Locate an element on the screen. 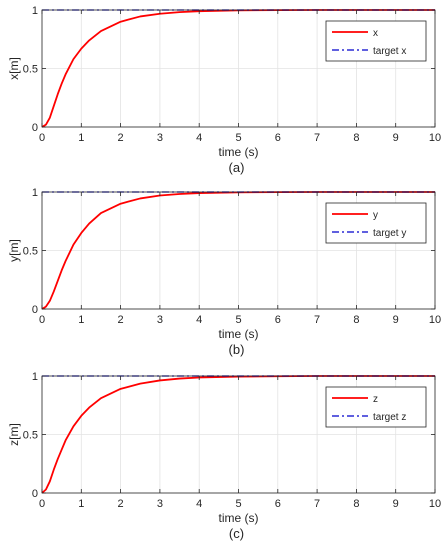  legend: x target x is located at coordinates (376, 41).